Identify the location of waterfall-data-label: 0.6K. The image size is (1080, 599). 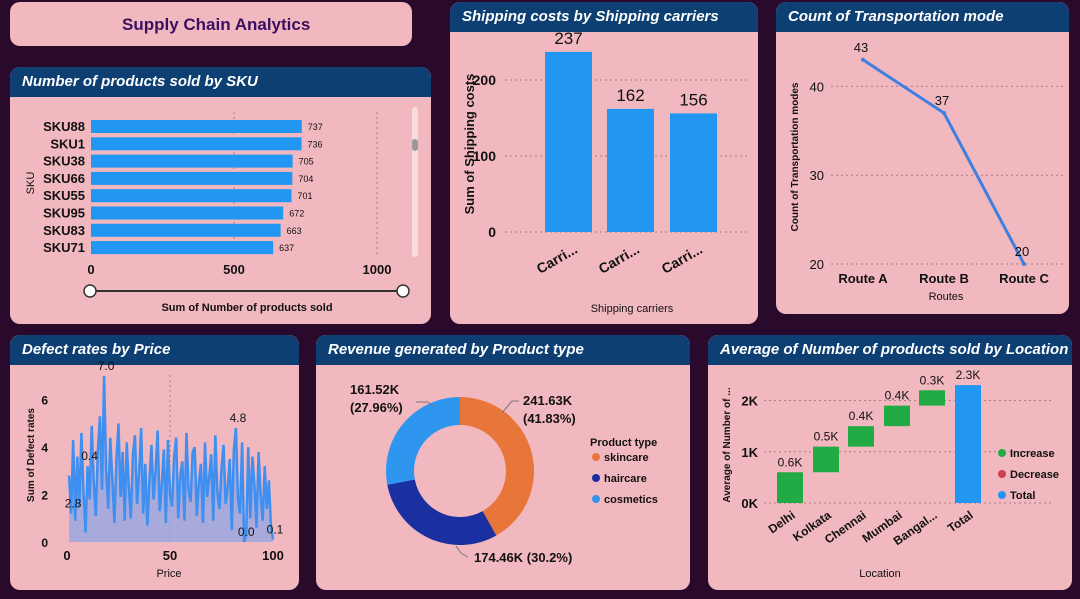
(790, 462).